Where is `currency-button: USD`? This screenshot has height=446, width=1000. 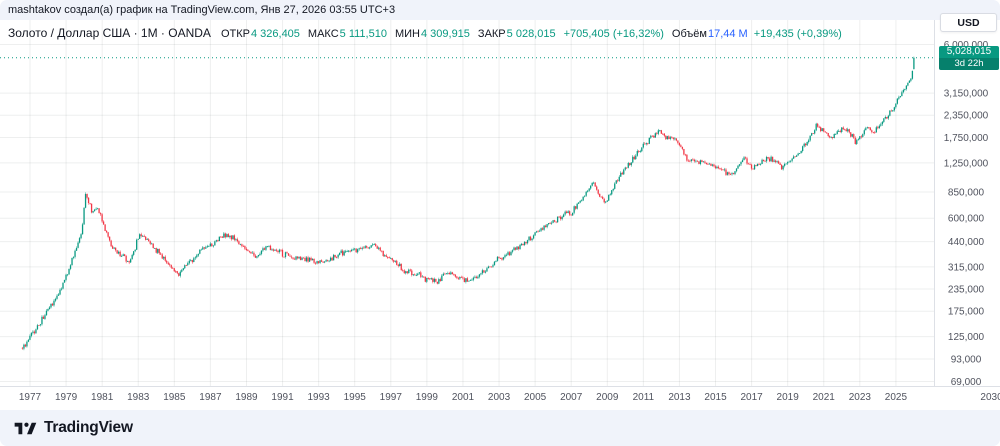 currency-button: USD is located at coordinates (968, 22).